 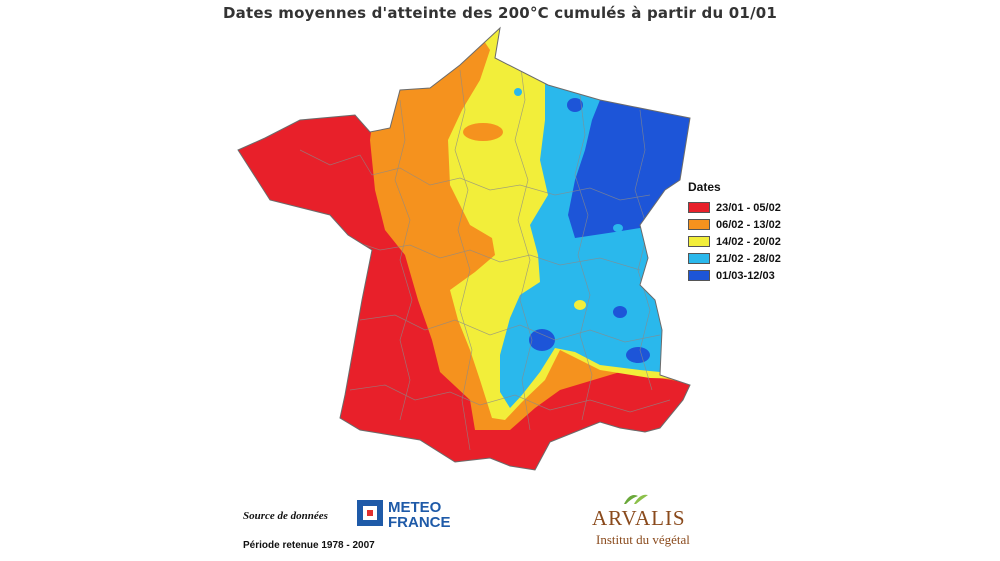 What do you see at coordinates (748, 258) in the screenshot?
I see `legend-label: 21/02 - 28/02` at bounding box center [748, 258].